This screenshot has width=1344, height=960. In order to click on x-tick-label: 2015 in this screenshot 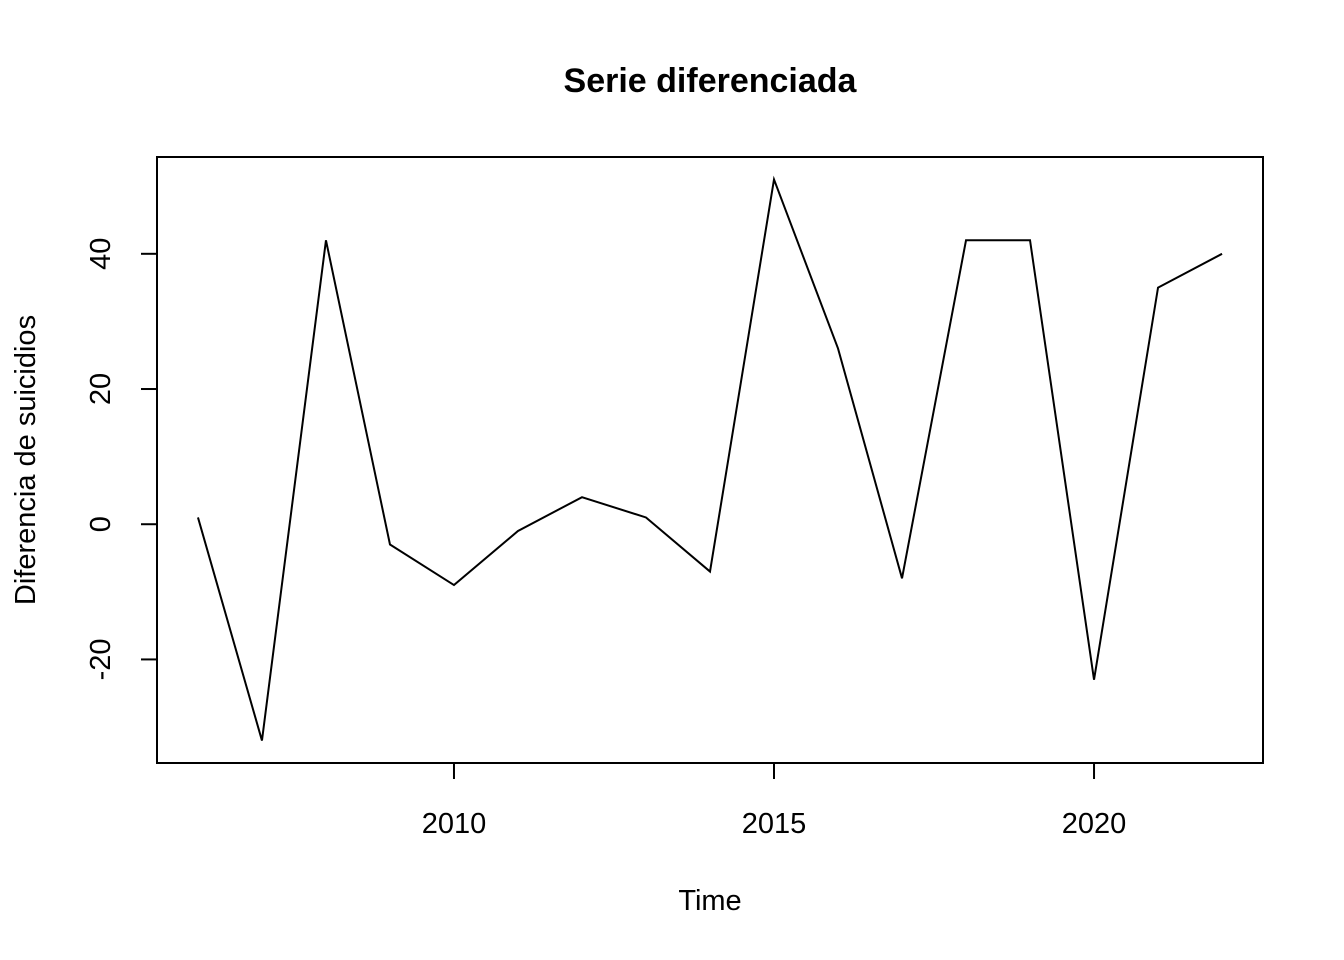, I will do `click(774, 824)`.